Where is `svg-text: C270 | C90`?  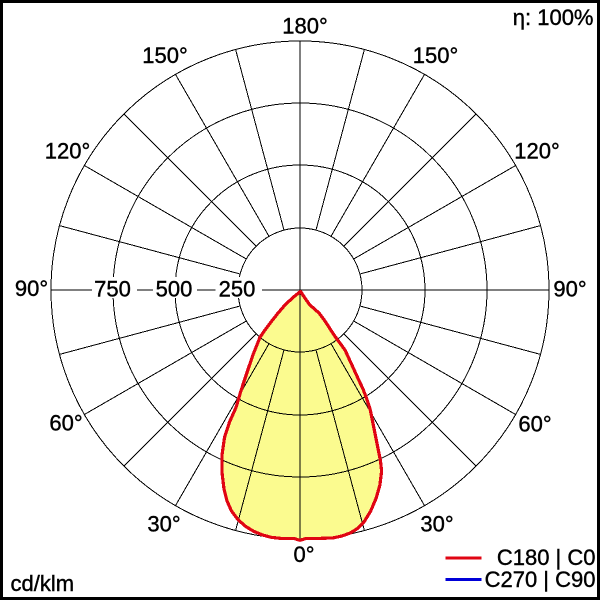 svg-text: C270 | C90 is located at coordinates (540, 579).